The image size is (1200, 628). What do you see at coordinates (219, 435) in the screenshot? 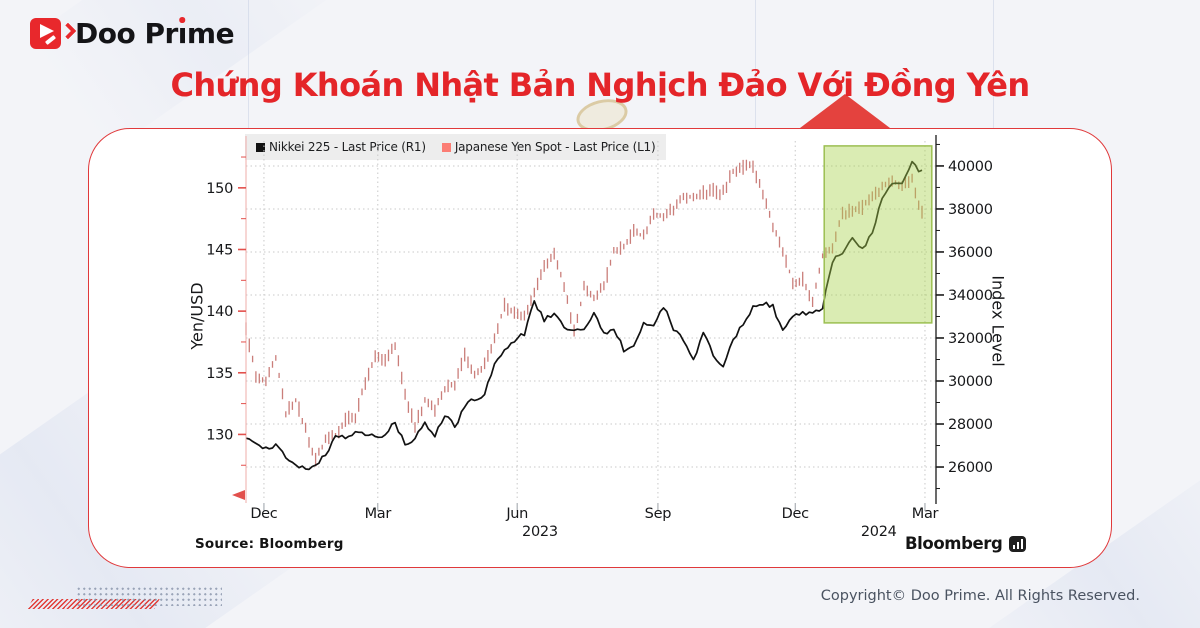
I see `svg-text: 130` at bounding box center [219, 435].